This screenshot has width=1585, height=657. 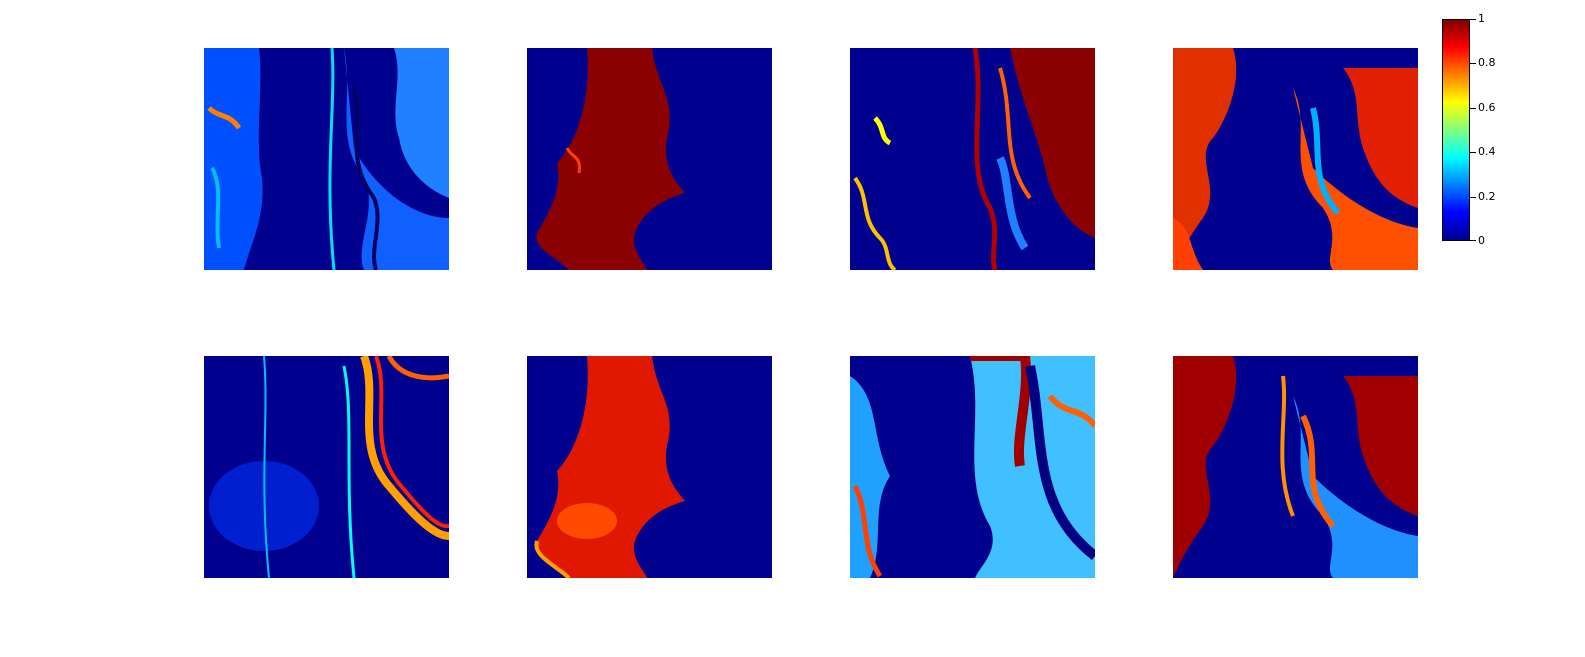 I want to click on colorbar-tick-label: 0.8, so click(x=1487, y=62).